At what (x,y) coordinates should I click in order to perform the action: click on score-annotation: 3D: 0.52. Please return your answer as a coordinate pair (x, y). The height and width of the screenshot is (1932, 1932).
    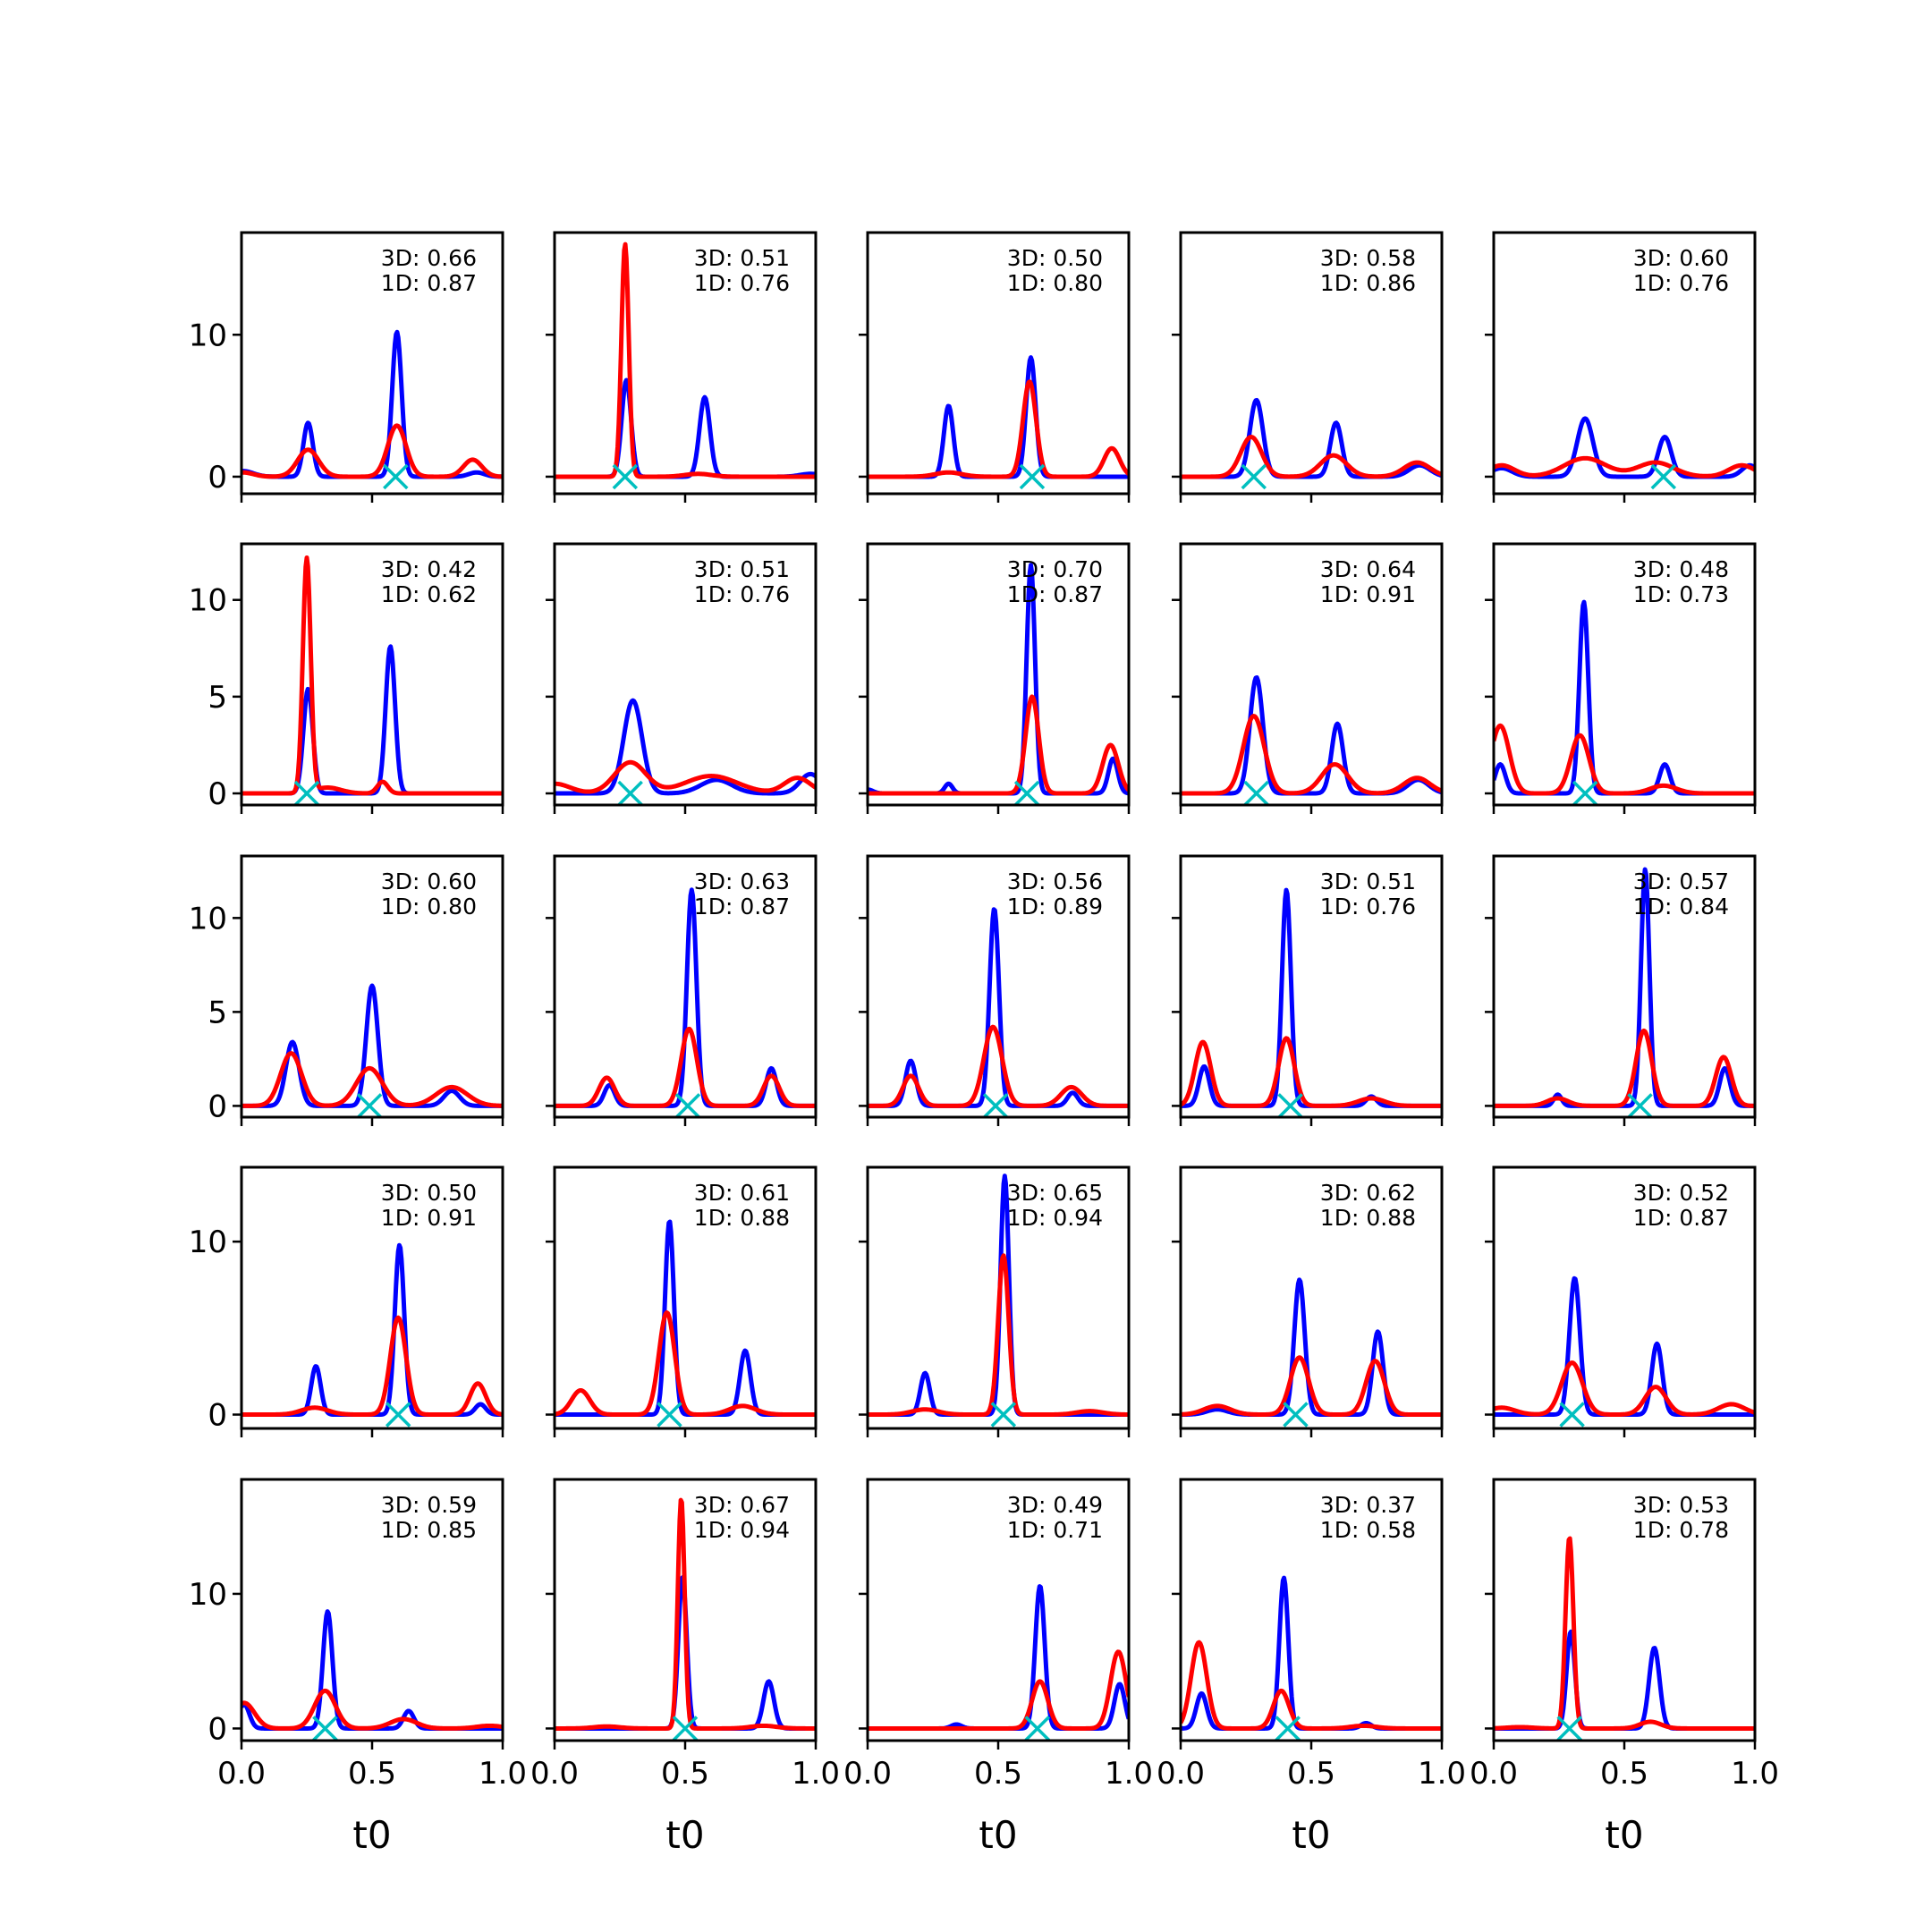
    Looking at the image, I should click on (1681, 1193).